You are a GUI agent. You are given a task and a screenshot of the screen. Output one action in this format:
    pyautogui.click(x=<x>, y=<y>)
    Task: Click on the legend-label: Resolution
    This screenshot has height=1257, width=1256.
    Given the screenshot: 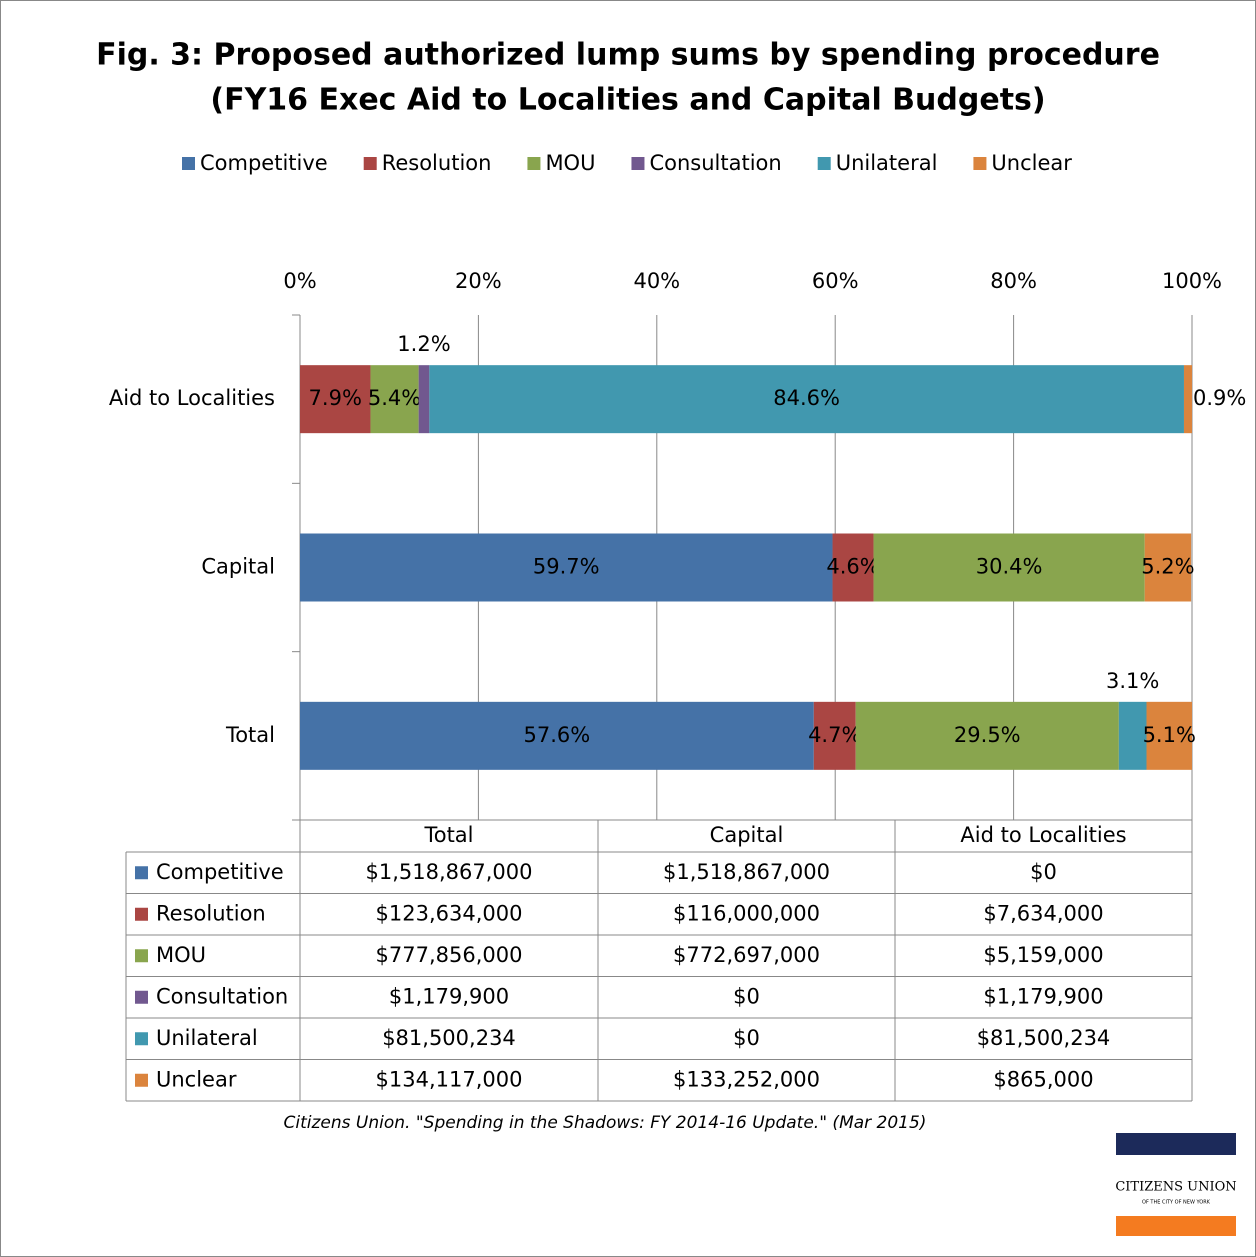 What is the action you would take?
    pyautogui.click(x=437, y=163)
    